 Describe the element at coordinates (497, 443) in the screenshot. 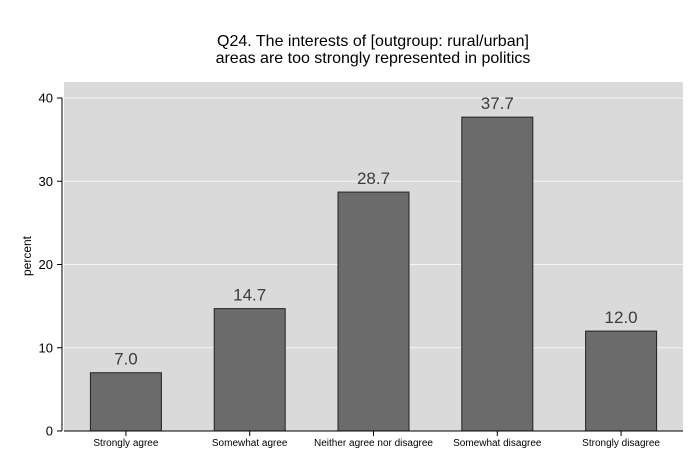

I see `x-tick-label: Somewhat disagree` at that location.